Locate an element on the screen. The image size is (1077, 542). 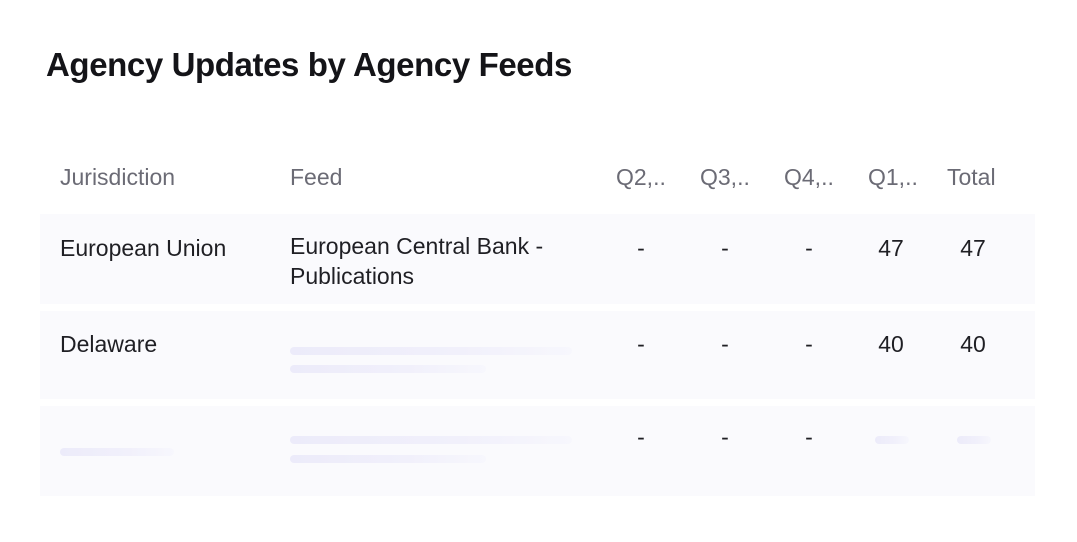
total-cell: 40 is located at coordinates (973, 344).